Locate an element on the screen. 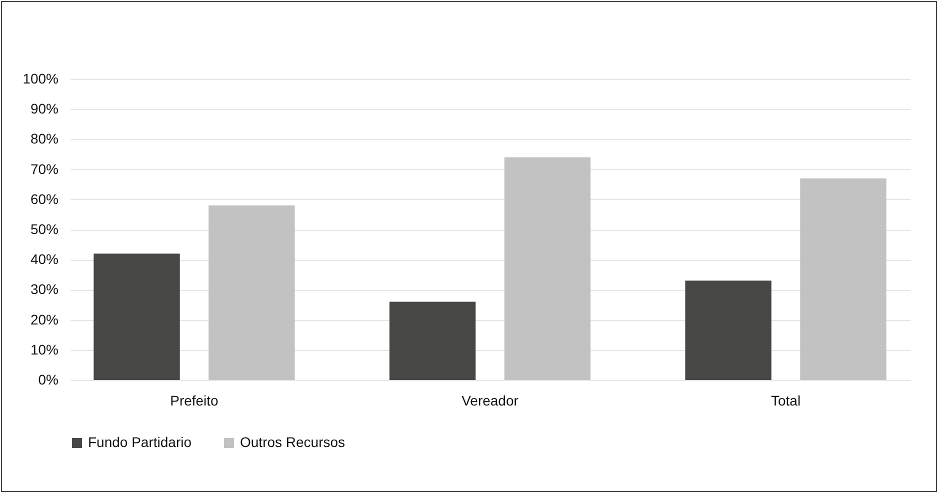 This screenshot has height=495, width=945. y-tick-label: 70% is located at coordinates (44, 168).